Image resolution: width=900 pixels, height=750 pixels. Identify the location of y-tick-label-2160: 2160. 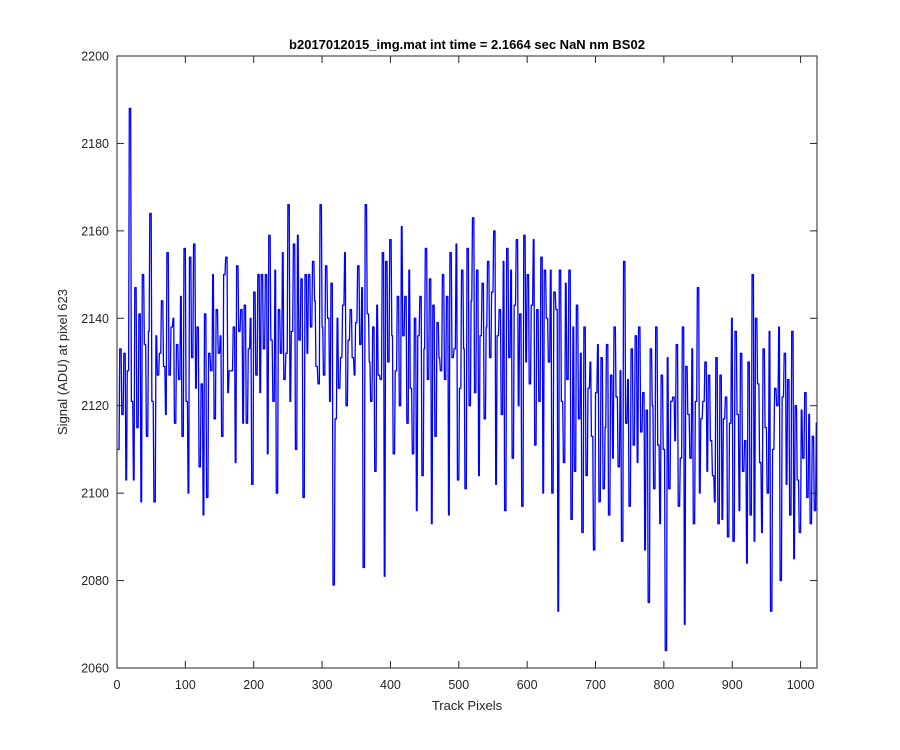
(95, 231).